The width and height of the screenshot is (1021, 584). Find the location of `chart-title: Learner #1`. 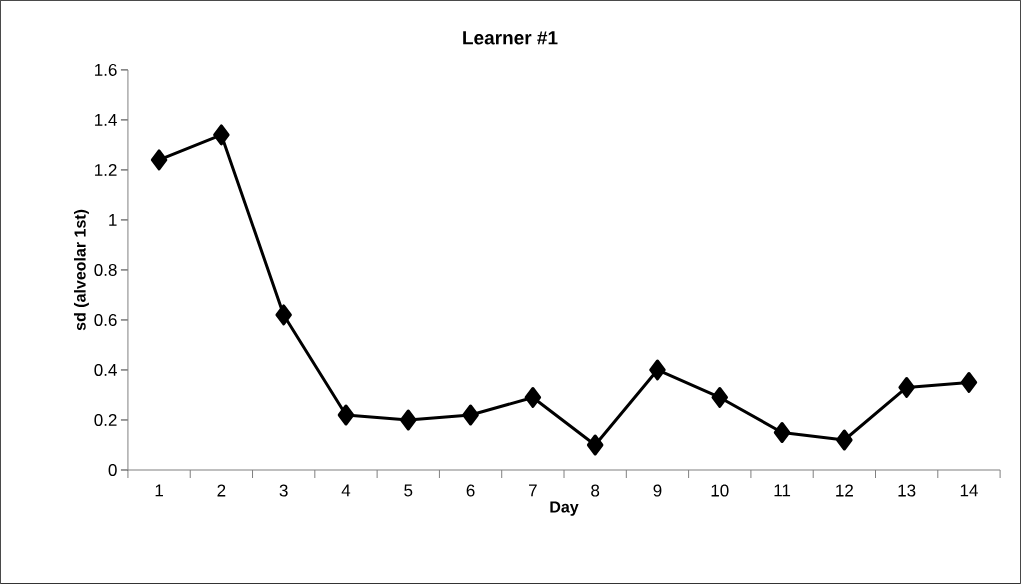

chart-title: Learner #1 is located at coordinates (510, 38).